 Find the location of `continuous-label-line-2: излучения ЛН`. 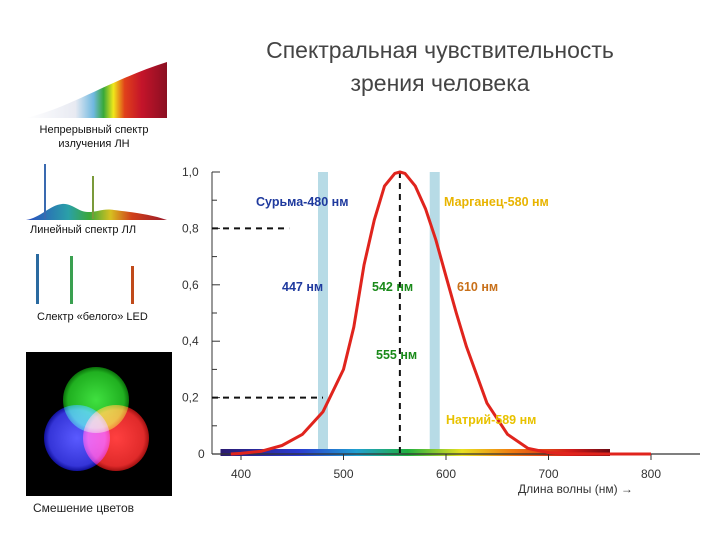

continuous-label-line-2: излучения ЛН is located at coordinates (94, 144).